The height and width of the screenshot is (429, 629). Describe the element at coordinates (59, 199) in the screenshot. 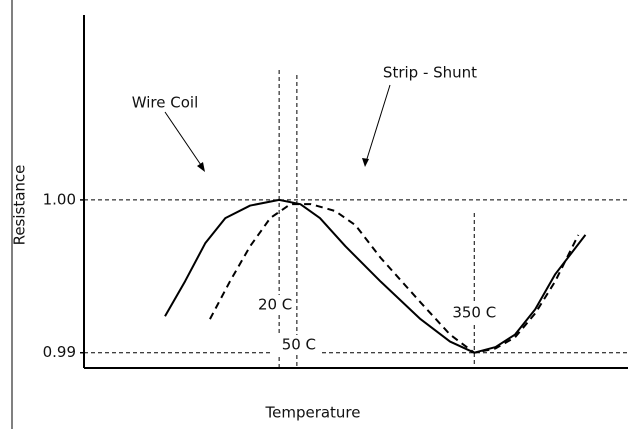

I see `y-tick-label: 1.00` at that location.